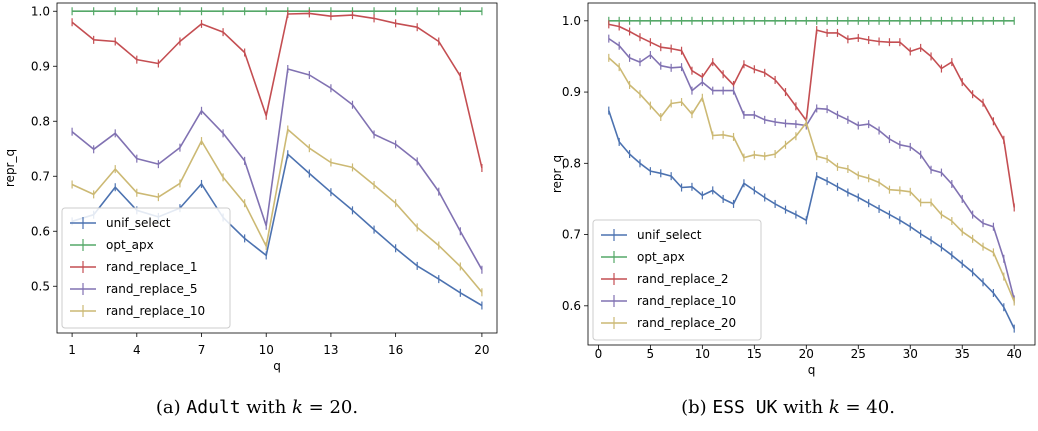 This screenshot has height=431, width=1038. Describe the element at coordinates (682, 279) in the screenshot. I see `legend-entry: rand_replace_2` at that location.